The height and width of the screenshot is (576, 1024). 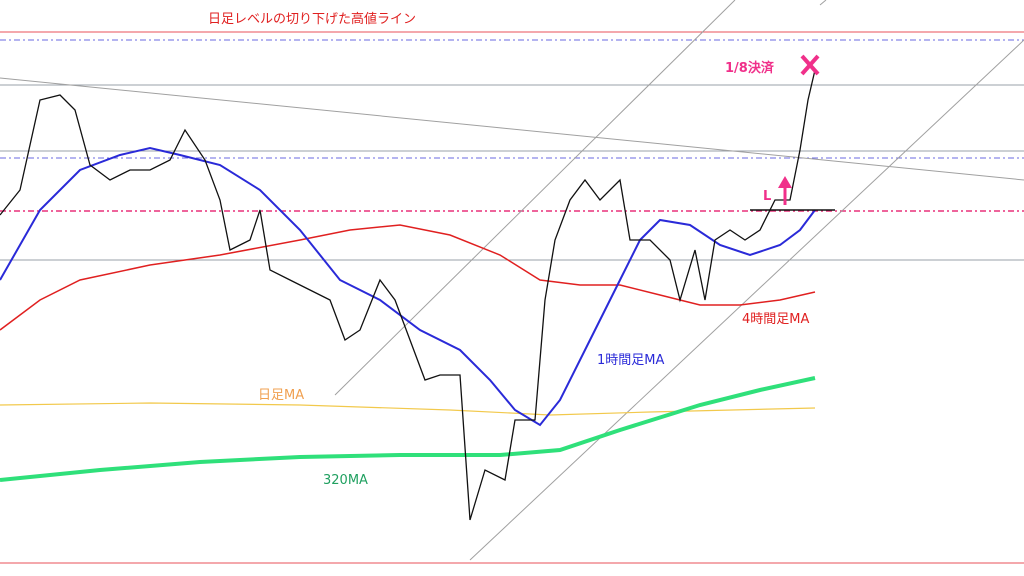 I want to click on ma-320-label: 320MA, so click(x=345, y=480).